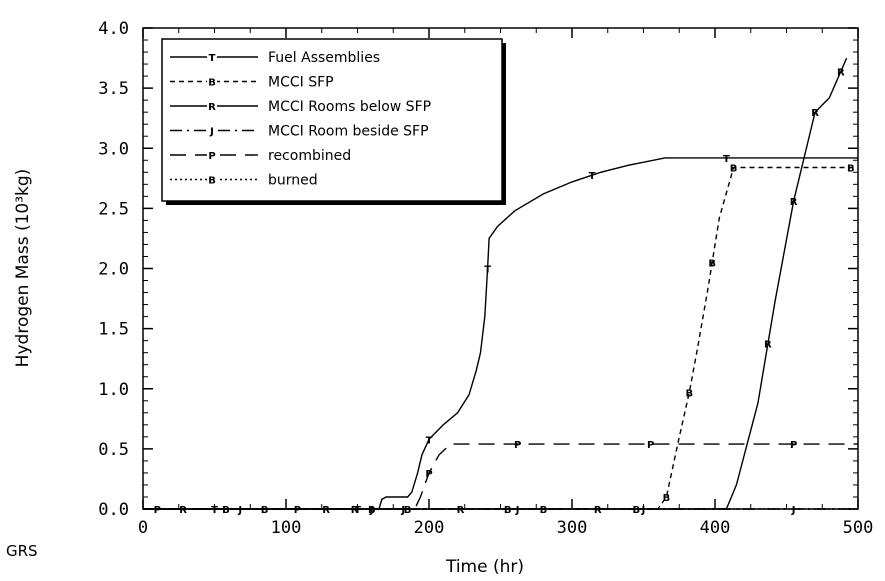  Describe the element at coordinates (113, 510) in the screenshot. I see `y-tick-label: 0.0` at that location.